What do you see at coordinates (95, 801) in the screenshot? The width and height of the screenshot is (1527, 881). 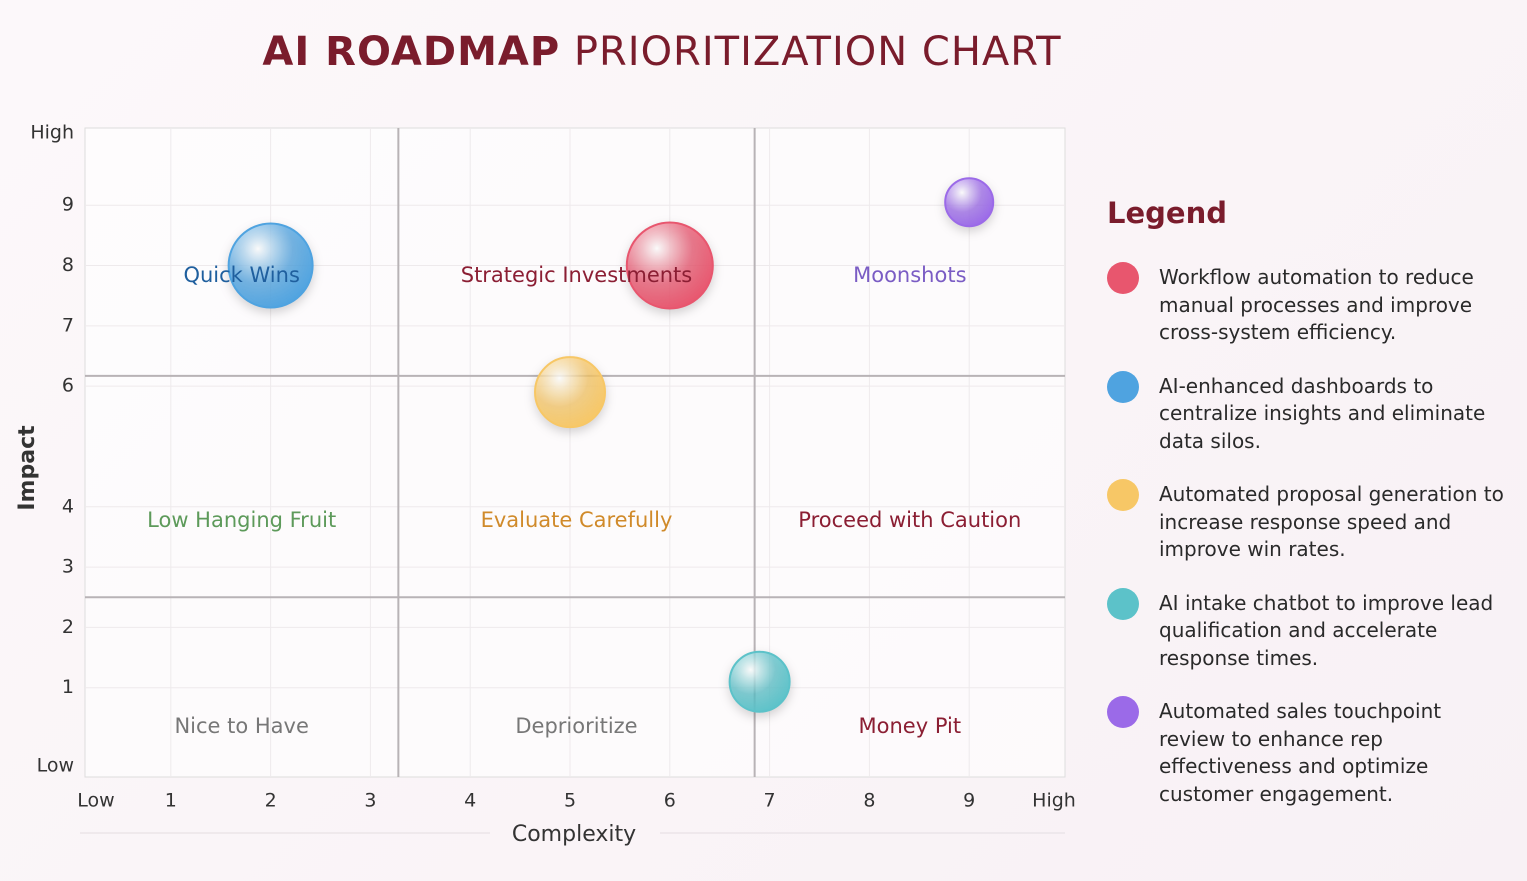 I see `x-tick-label: Low` at bounding box center [95, 801].